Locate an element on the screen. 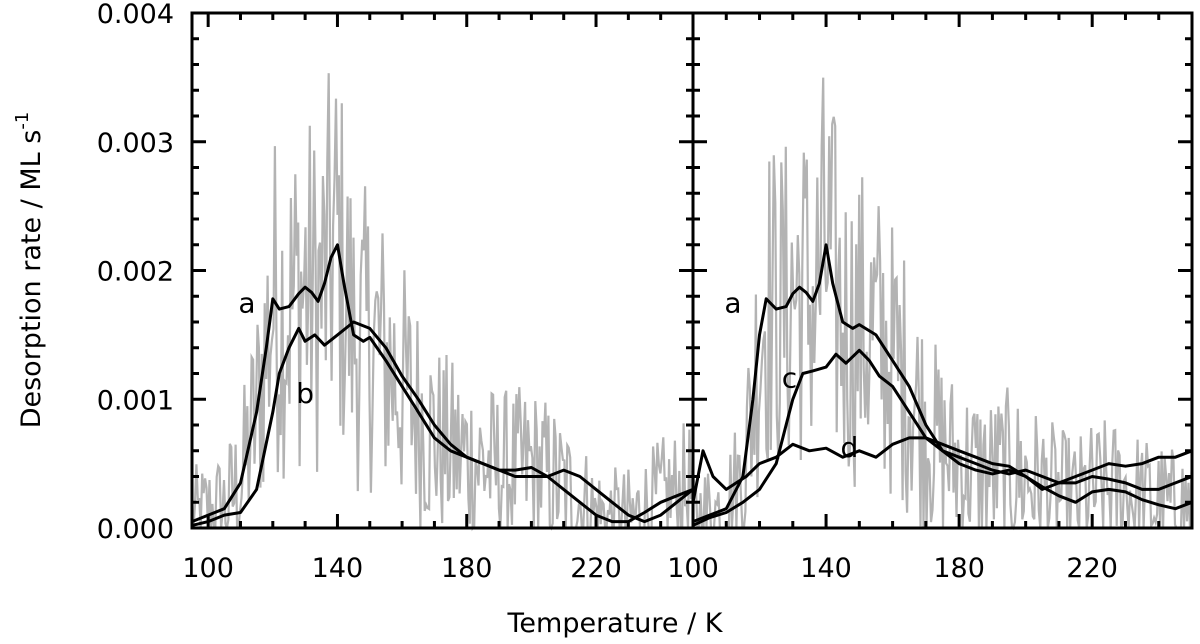 The height and width of the screenshot is (644, 1200). y-axis-title: Desorption rate / ML s-1 is located at coordinates (29, 270).